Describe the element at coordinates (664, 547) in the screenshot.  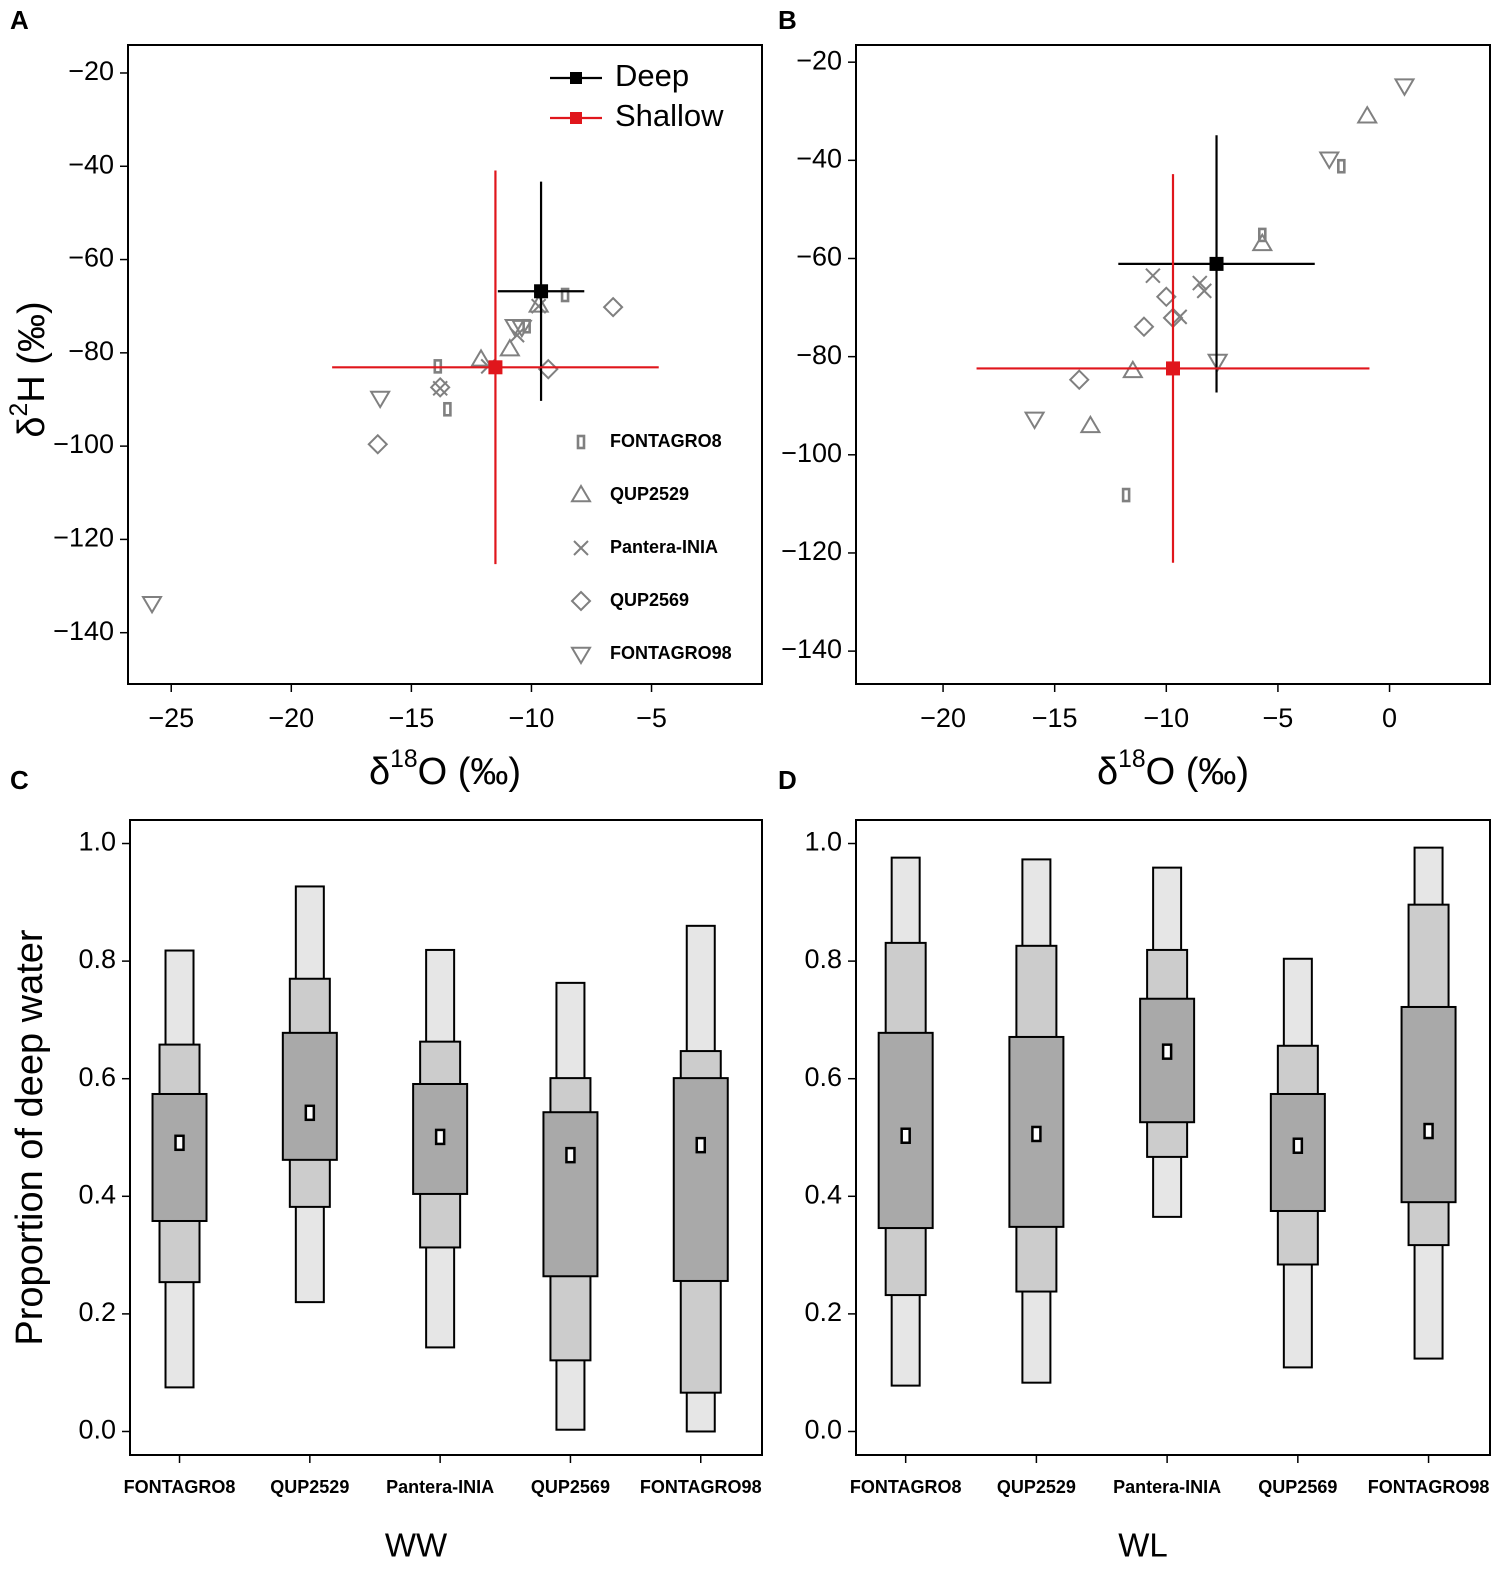
I see `legend-label: Pantera-INIA` at that location.